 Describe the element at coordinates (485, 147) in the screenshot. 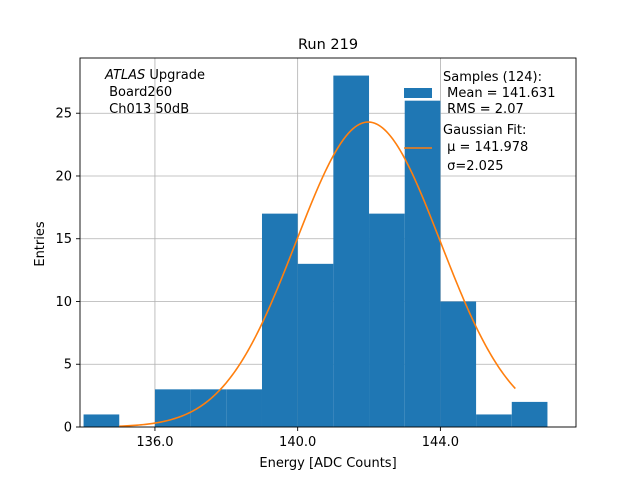

I see `legend-fit-line-2: μ = 141.978` at that location.